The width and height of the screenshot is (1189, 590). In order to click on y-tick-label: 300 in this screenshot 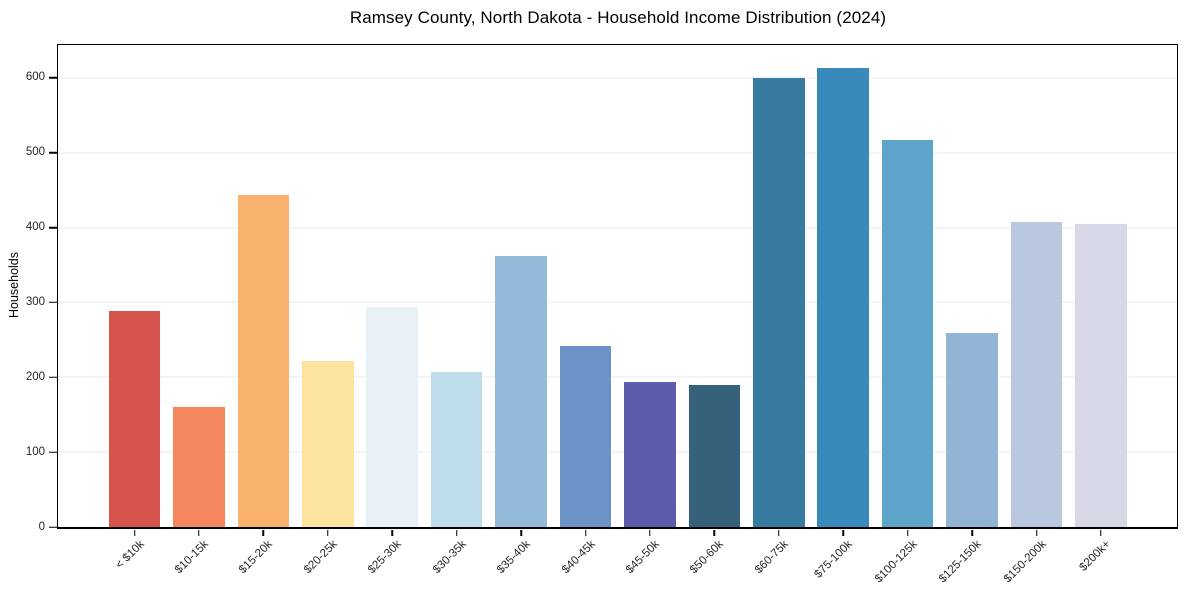, I will do `click(35, 301)`.